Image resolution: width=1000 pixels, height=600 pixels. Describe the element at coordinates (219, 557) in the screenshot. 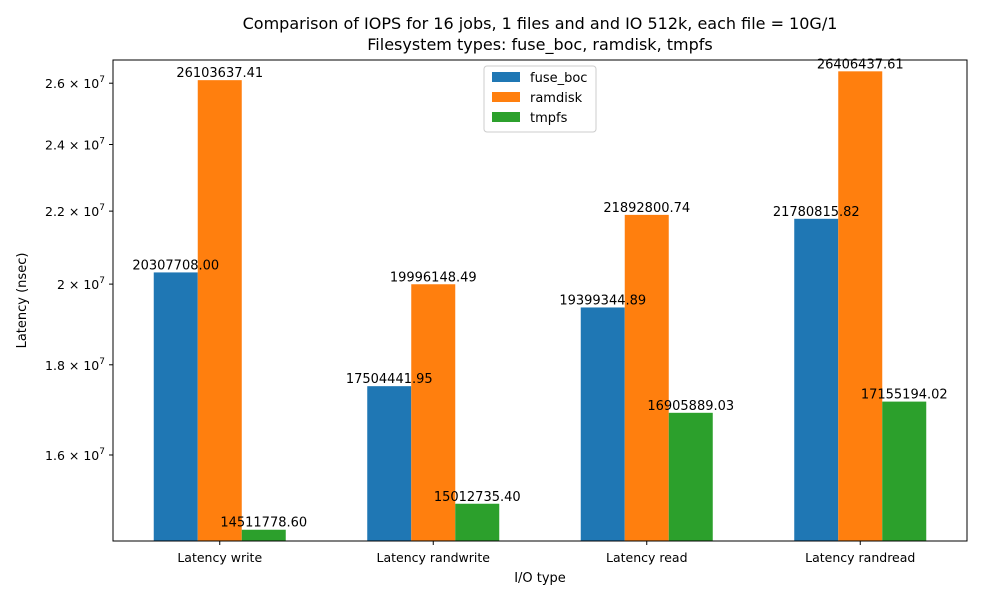

I see `x-tick-label: Latency write` at that location.